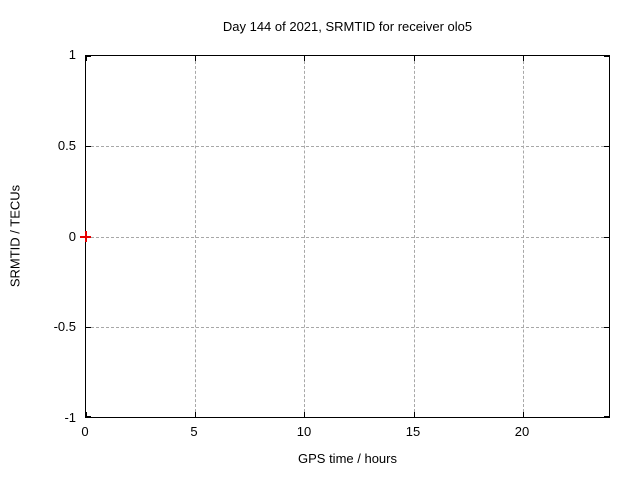 The image size is (640, 480). What do you see at coordinates (85, 431) in the screenshot?
I see `x-tick-label-0: 0` at bounding box center [85, 431].